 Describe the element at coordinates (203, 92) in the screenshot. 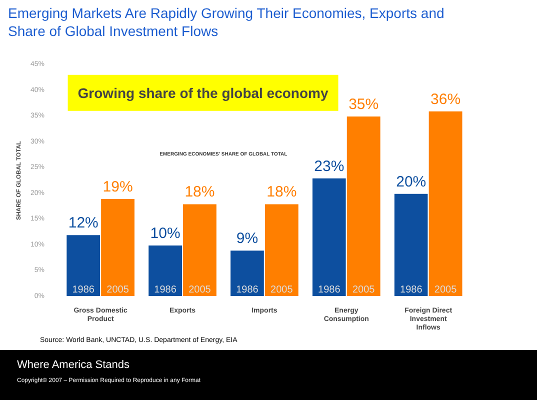

I see `text: Growing share of the global economy` at that location.